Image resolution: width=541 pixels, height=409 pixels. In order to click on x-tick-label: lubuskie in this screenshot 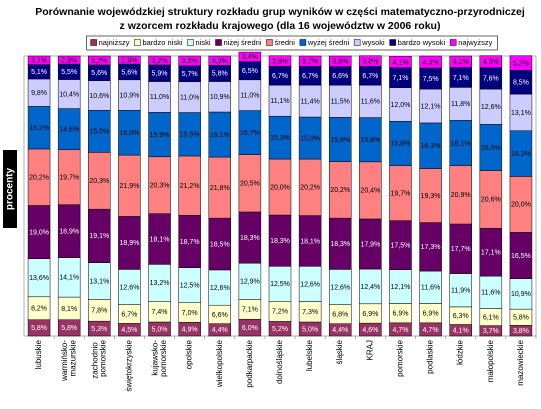, I will do `click(38, 354)`.